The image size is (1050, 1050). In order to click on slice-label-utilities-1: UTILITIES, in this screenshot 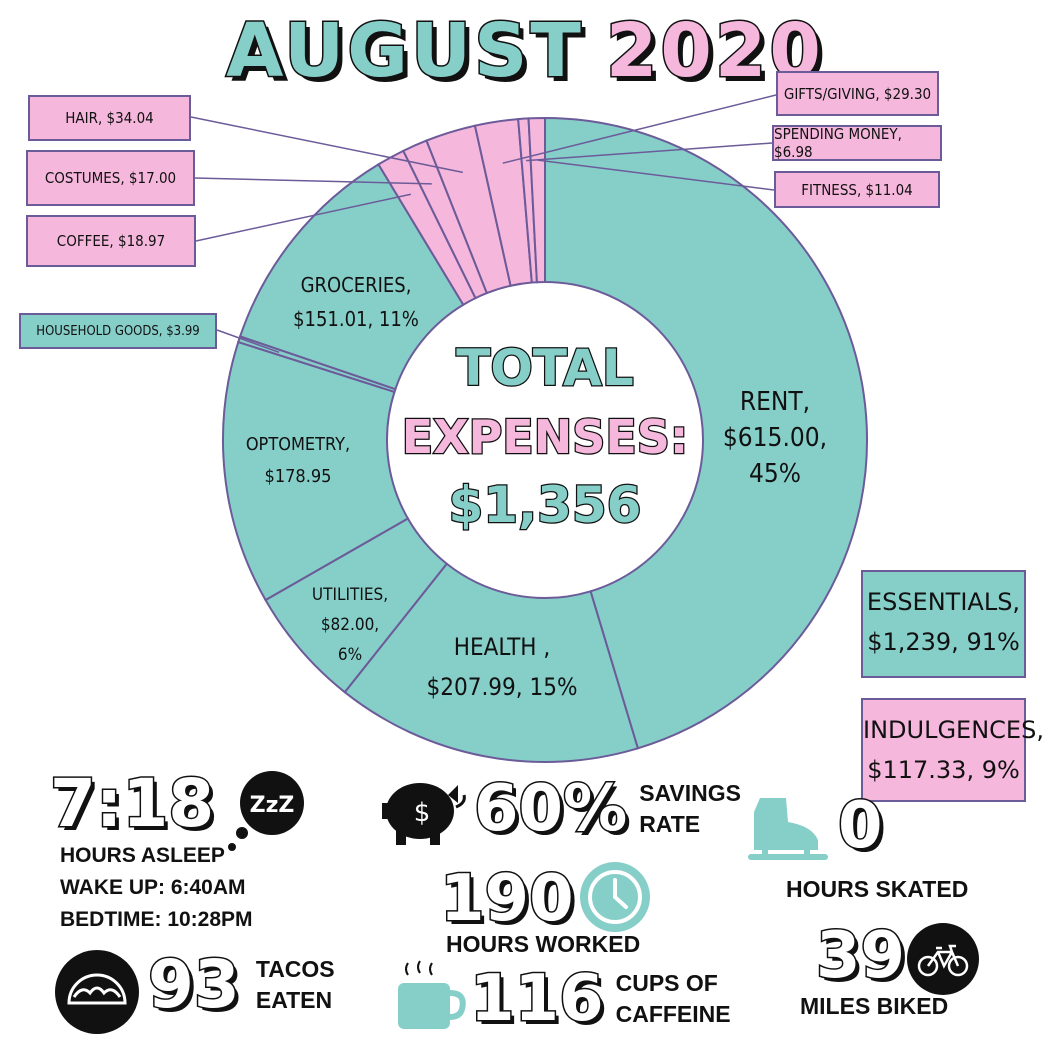, I will do `click(350, 595)`.